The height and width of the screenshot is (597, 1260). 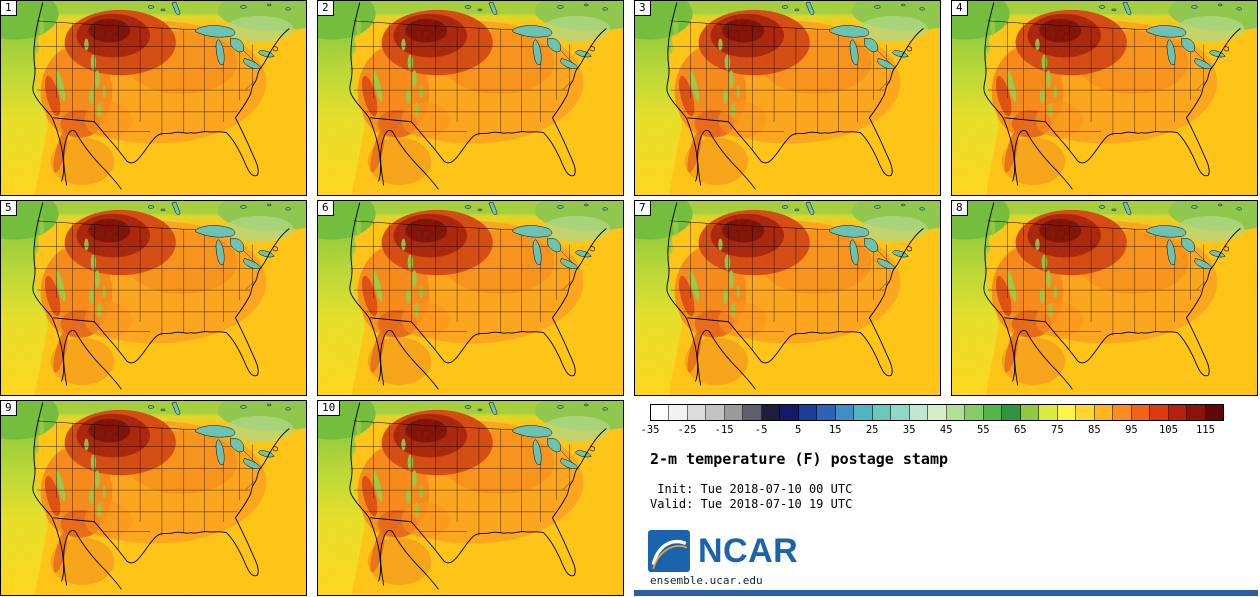 I want to click on member-number-label: 2, so click(x=326, y=8).